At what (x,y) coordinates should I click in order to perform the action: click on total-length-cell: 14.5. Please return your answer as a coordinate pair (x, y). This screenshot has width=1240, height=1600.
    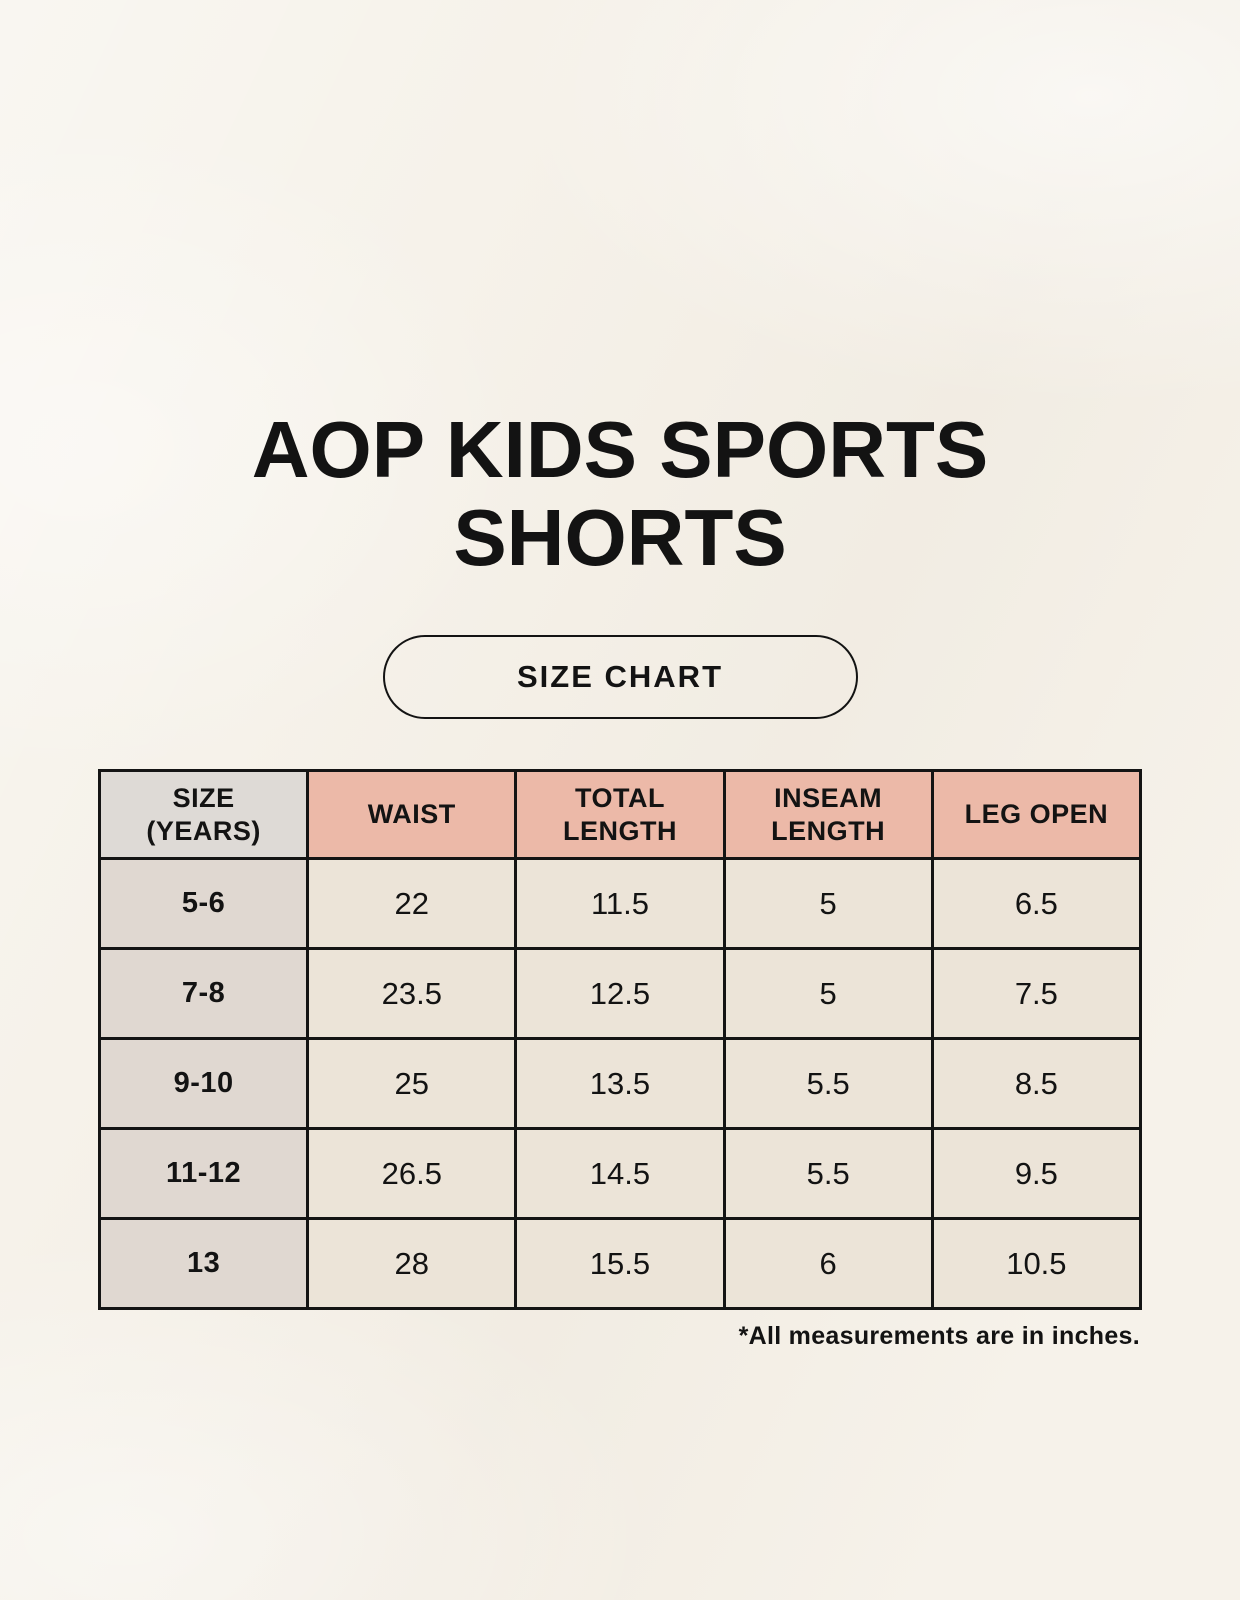
    Looking at the image, I should click on (620, 1174).